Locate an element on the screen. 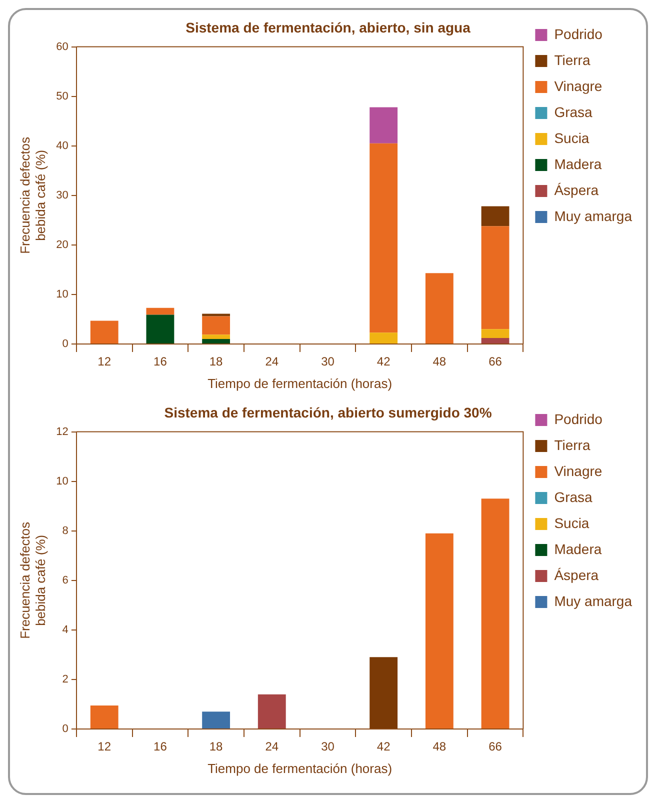 The image size is (660, 803). y-tick-label: 50 is located at coordinates (62, 96).